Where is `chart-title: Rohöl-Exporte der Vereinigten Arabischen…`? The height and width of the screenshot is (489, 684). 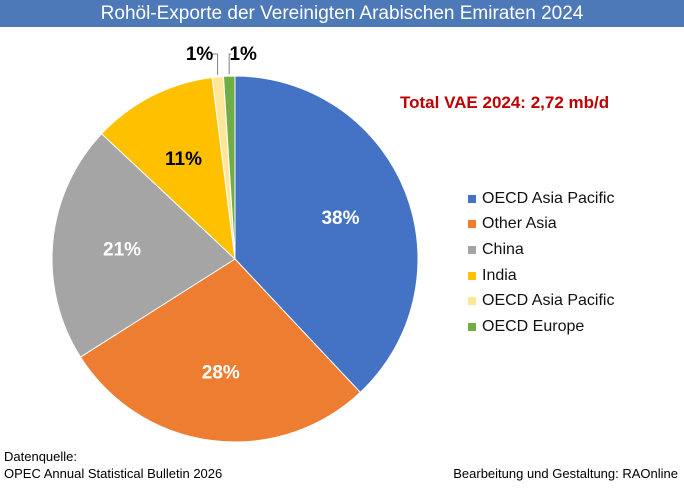
chart-title: Rohöl-Exporte der Vereinigten Arabischen… is located at coordinates (342, 13).